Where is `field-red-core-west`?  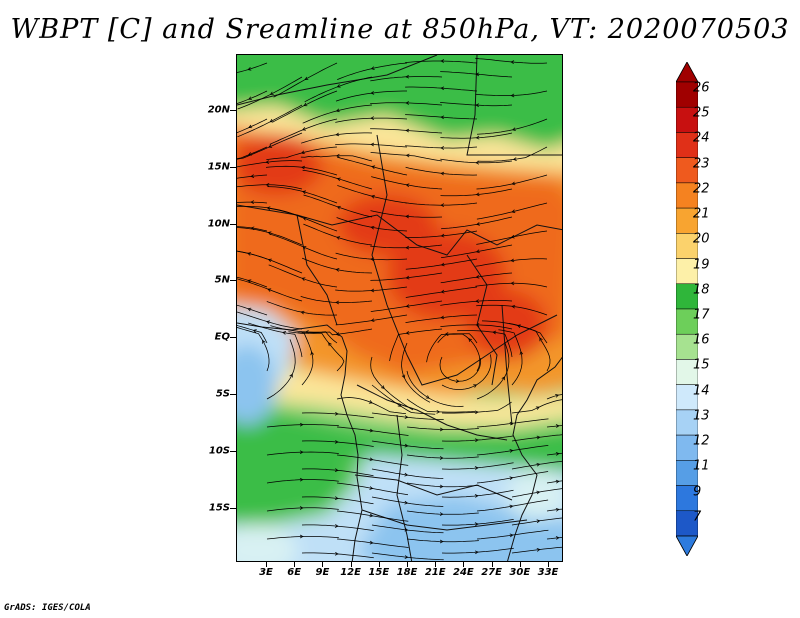
field-red-core-west is located at coordinates (279, 165).